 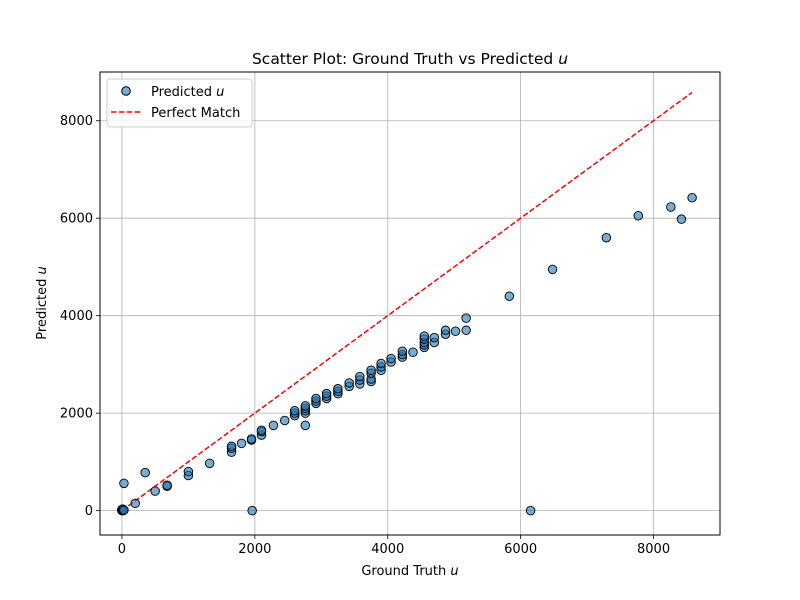 I want to click on legend: Predicted u Perfect Match, so click(x=179, y=103).